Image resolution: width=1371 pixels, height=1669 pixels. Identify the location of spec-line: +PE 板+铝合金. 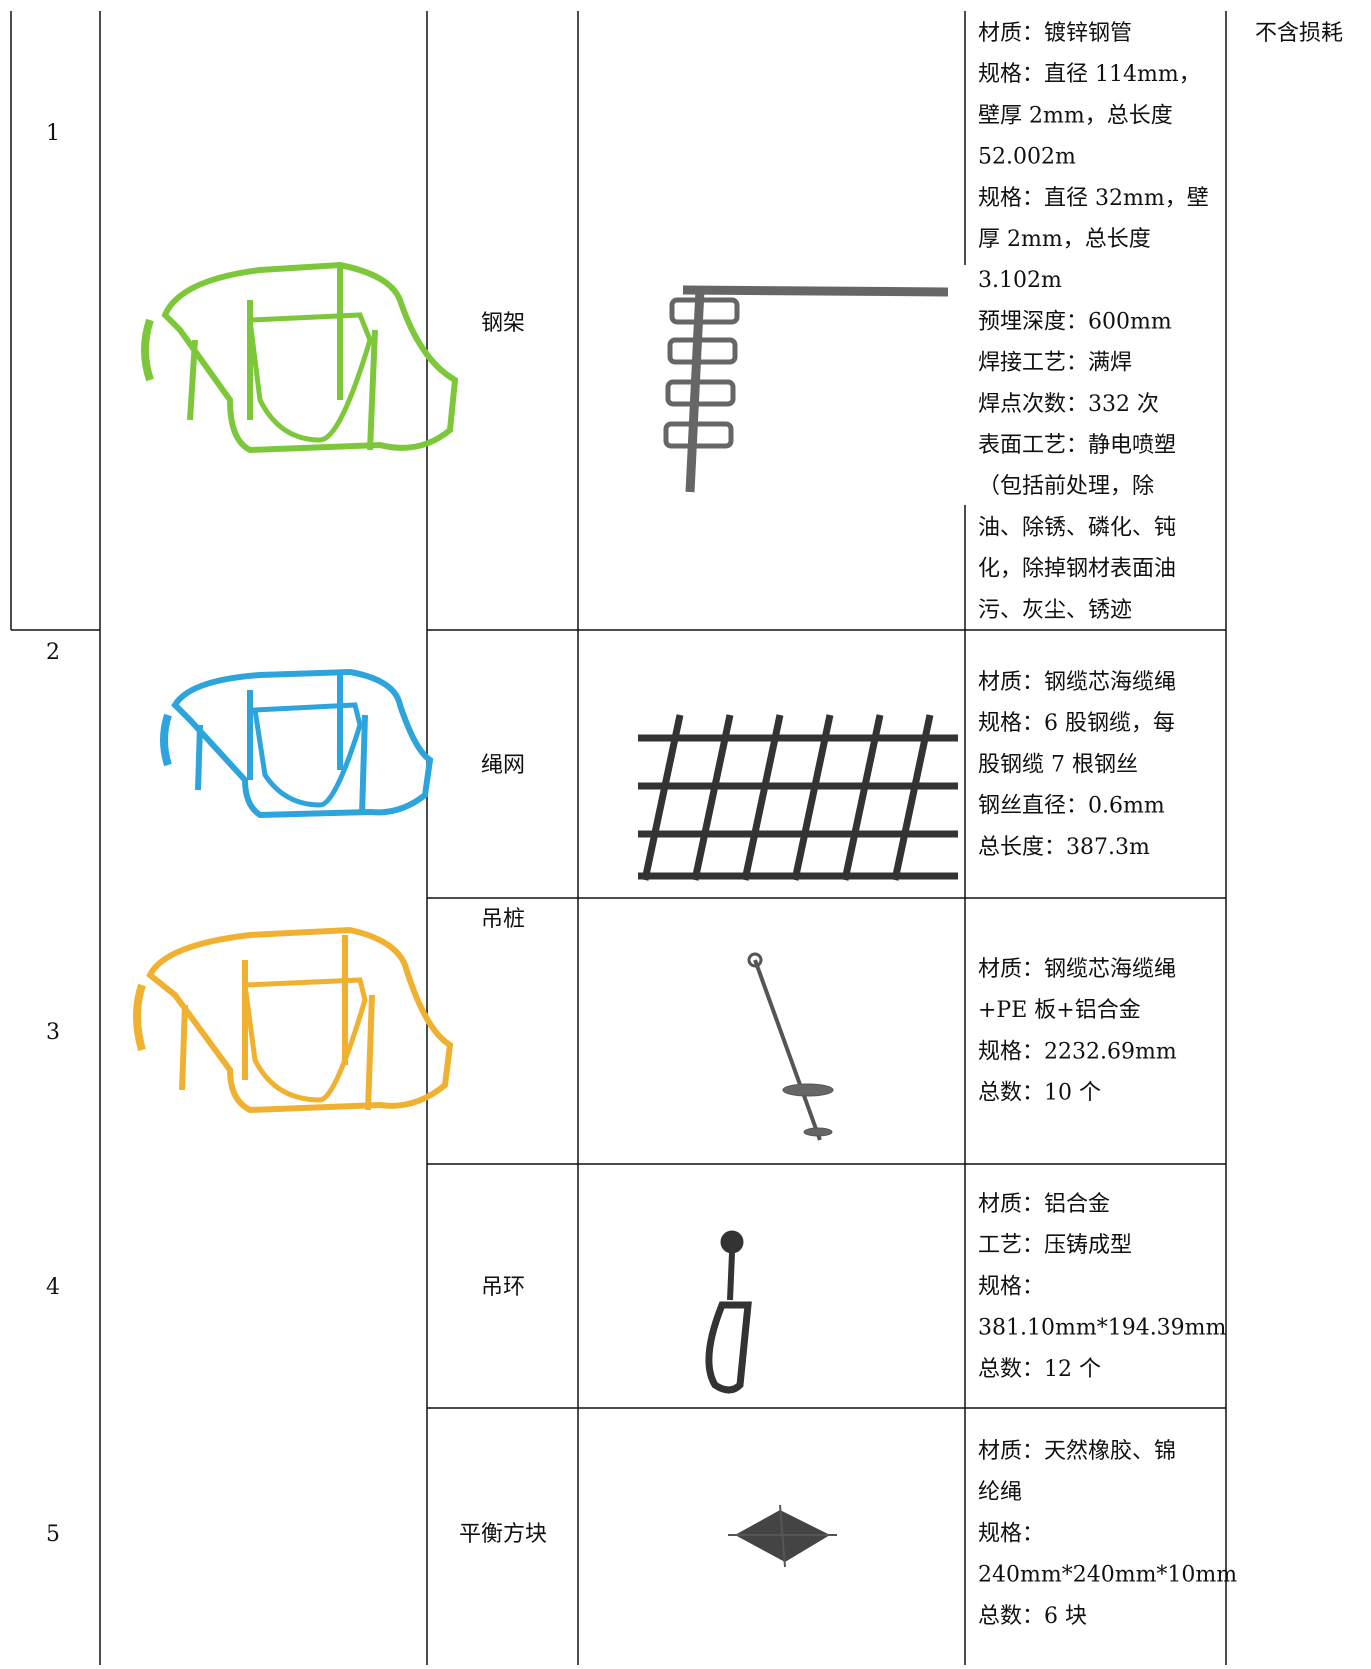
(1059, 1010).